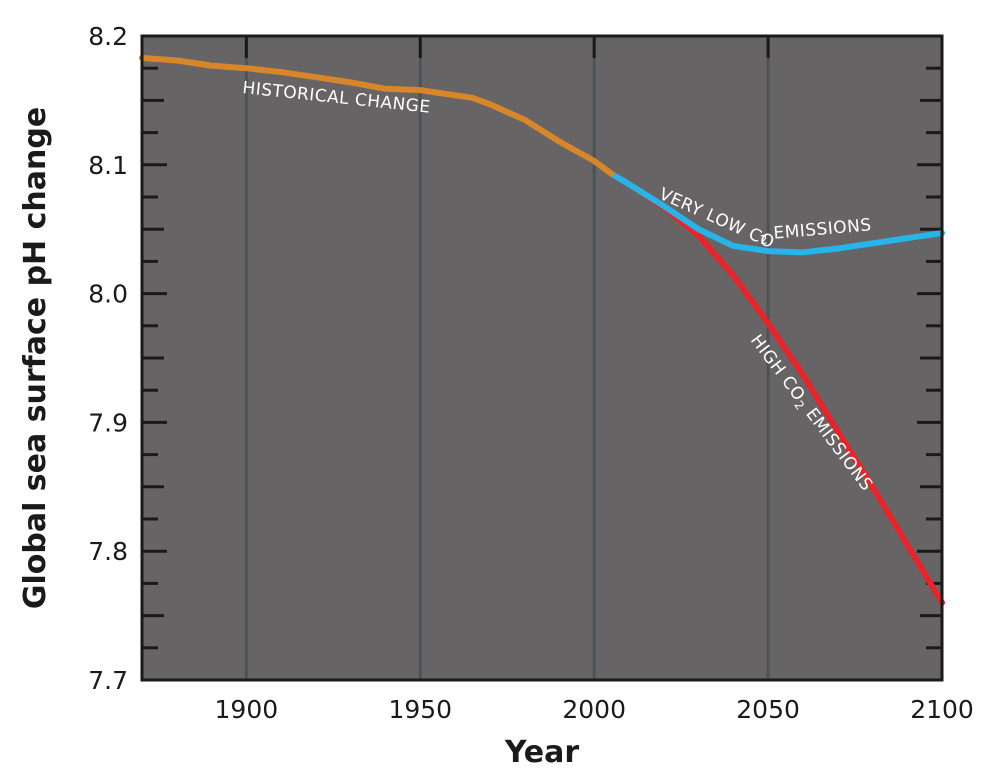  I want to click on y-axis-label: Global sea surface pH change, so click(35, 358).